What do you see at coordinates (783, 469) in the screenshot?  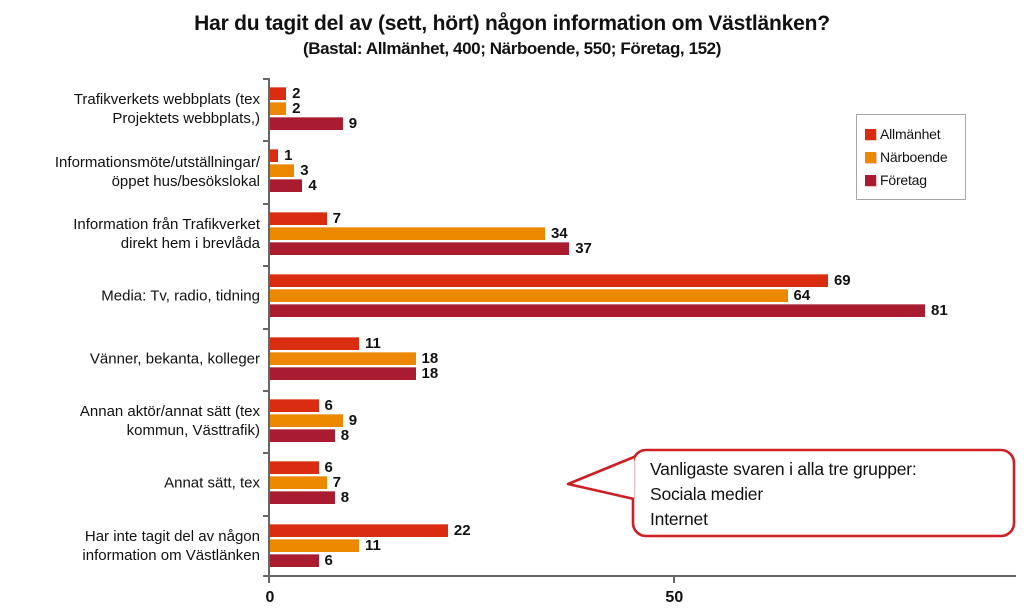 I see `callout-line: Vanligaste svaren i alla tre grupper:` at bounding box center [783, 469].